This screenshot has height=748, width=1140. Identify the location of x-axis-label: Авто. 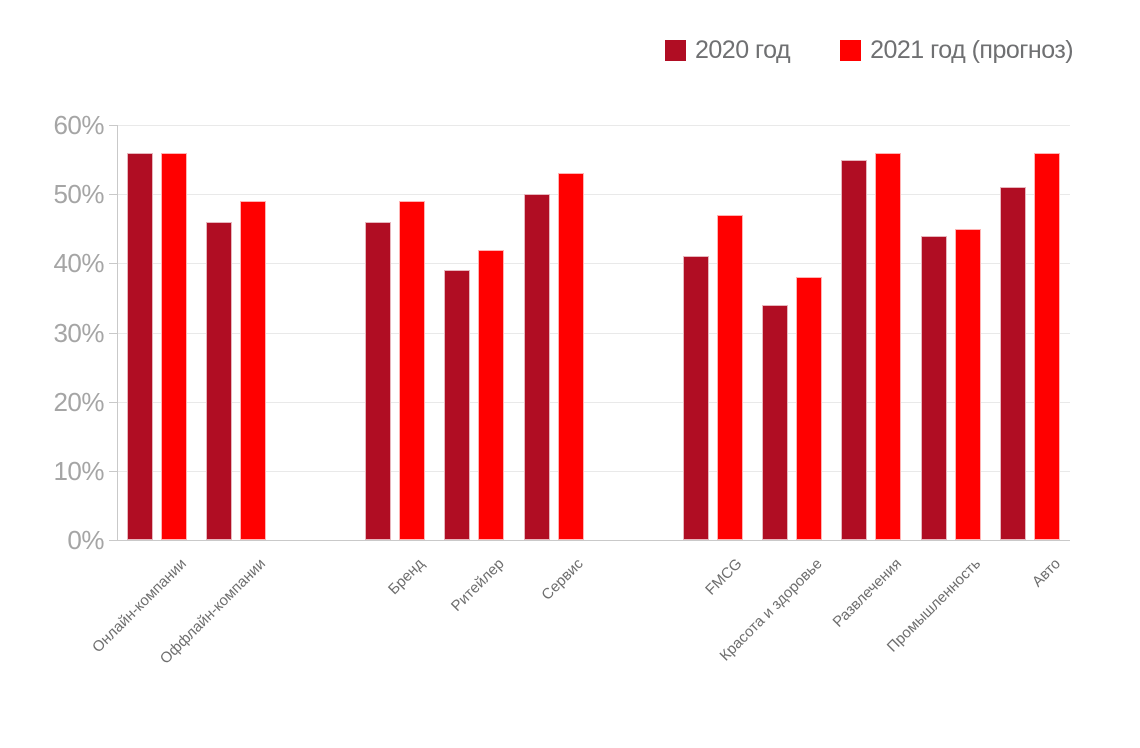
(1046, 573).